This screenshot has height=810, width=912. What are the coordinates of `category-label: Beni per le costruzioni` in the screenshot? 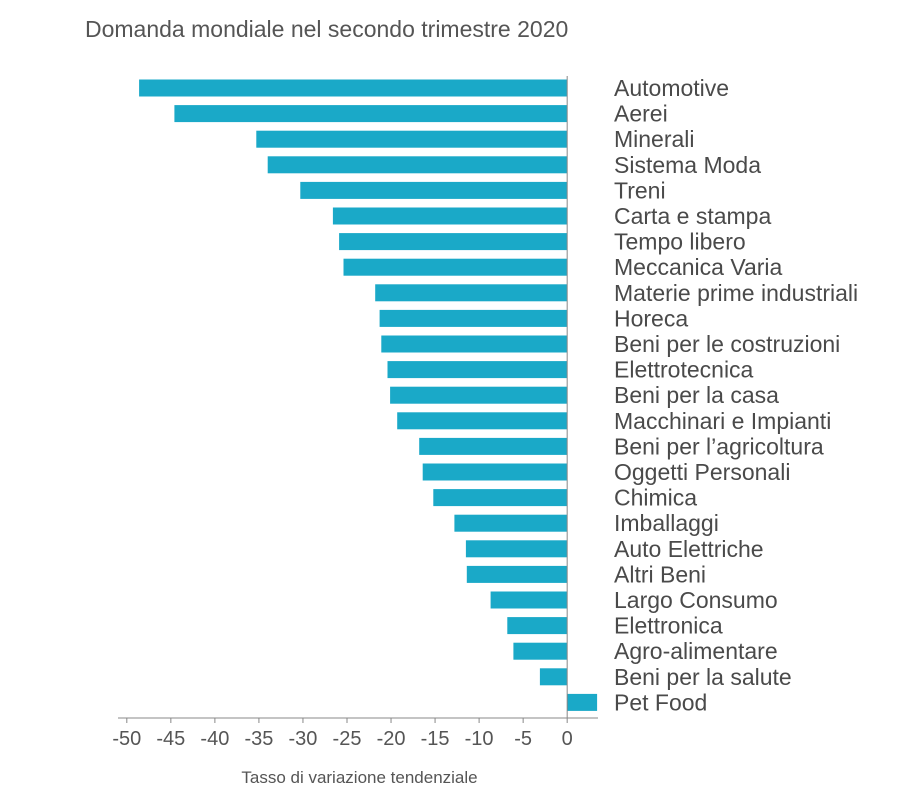 It's located at (727, 344).